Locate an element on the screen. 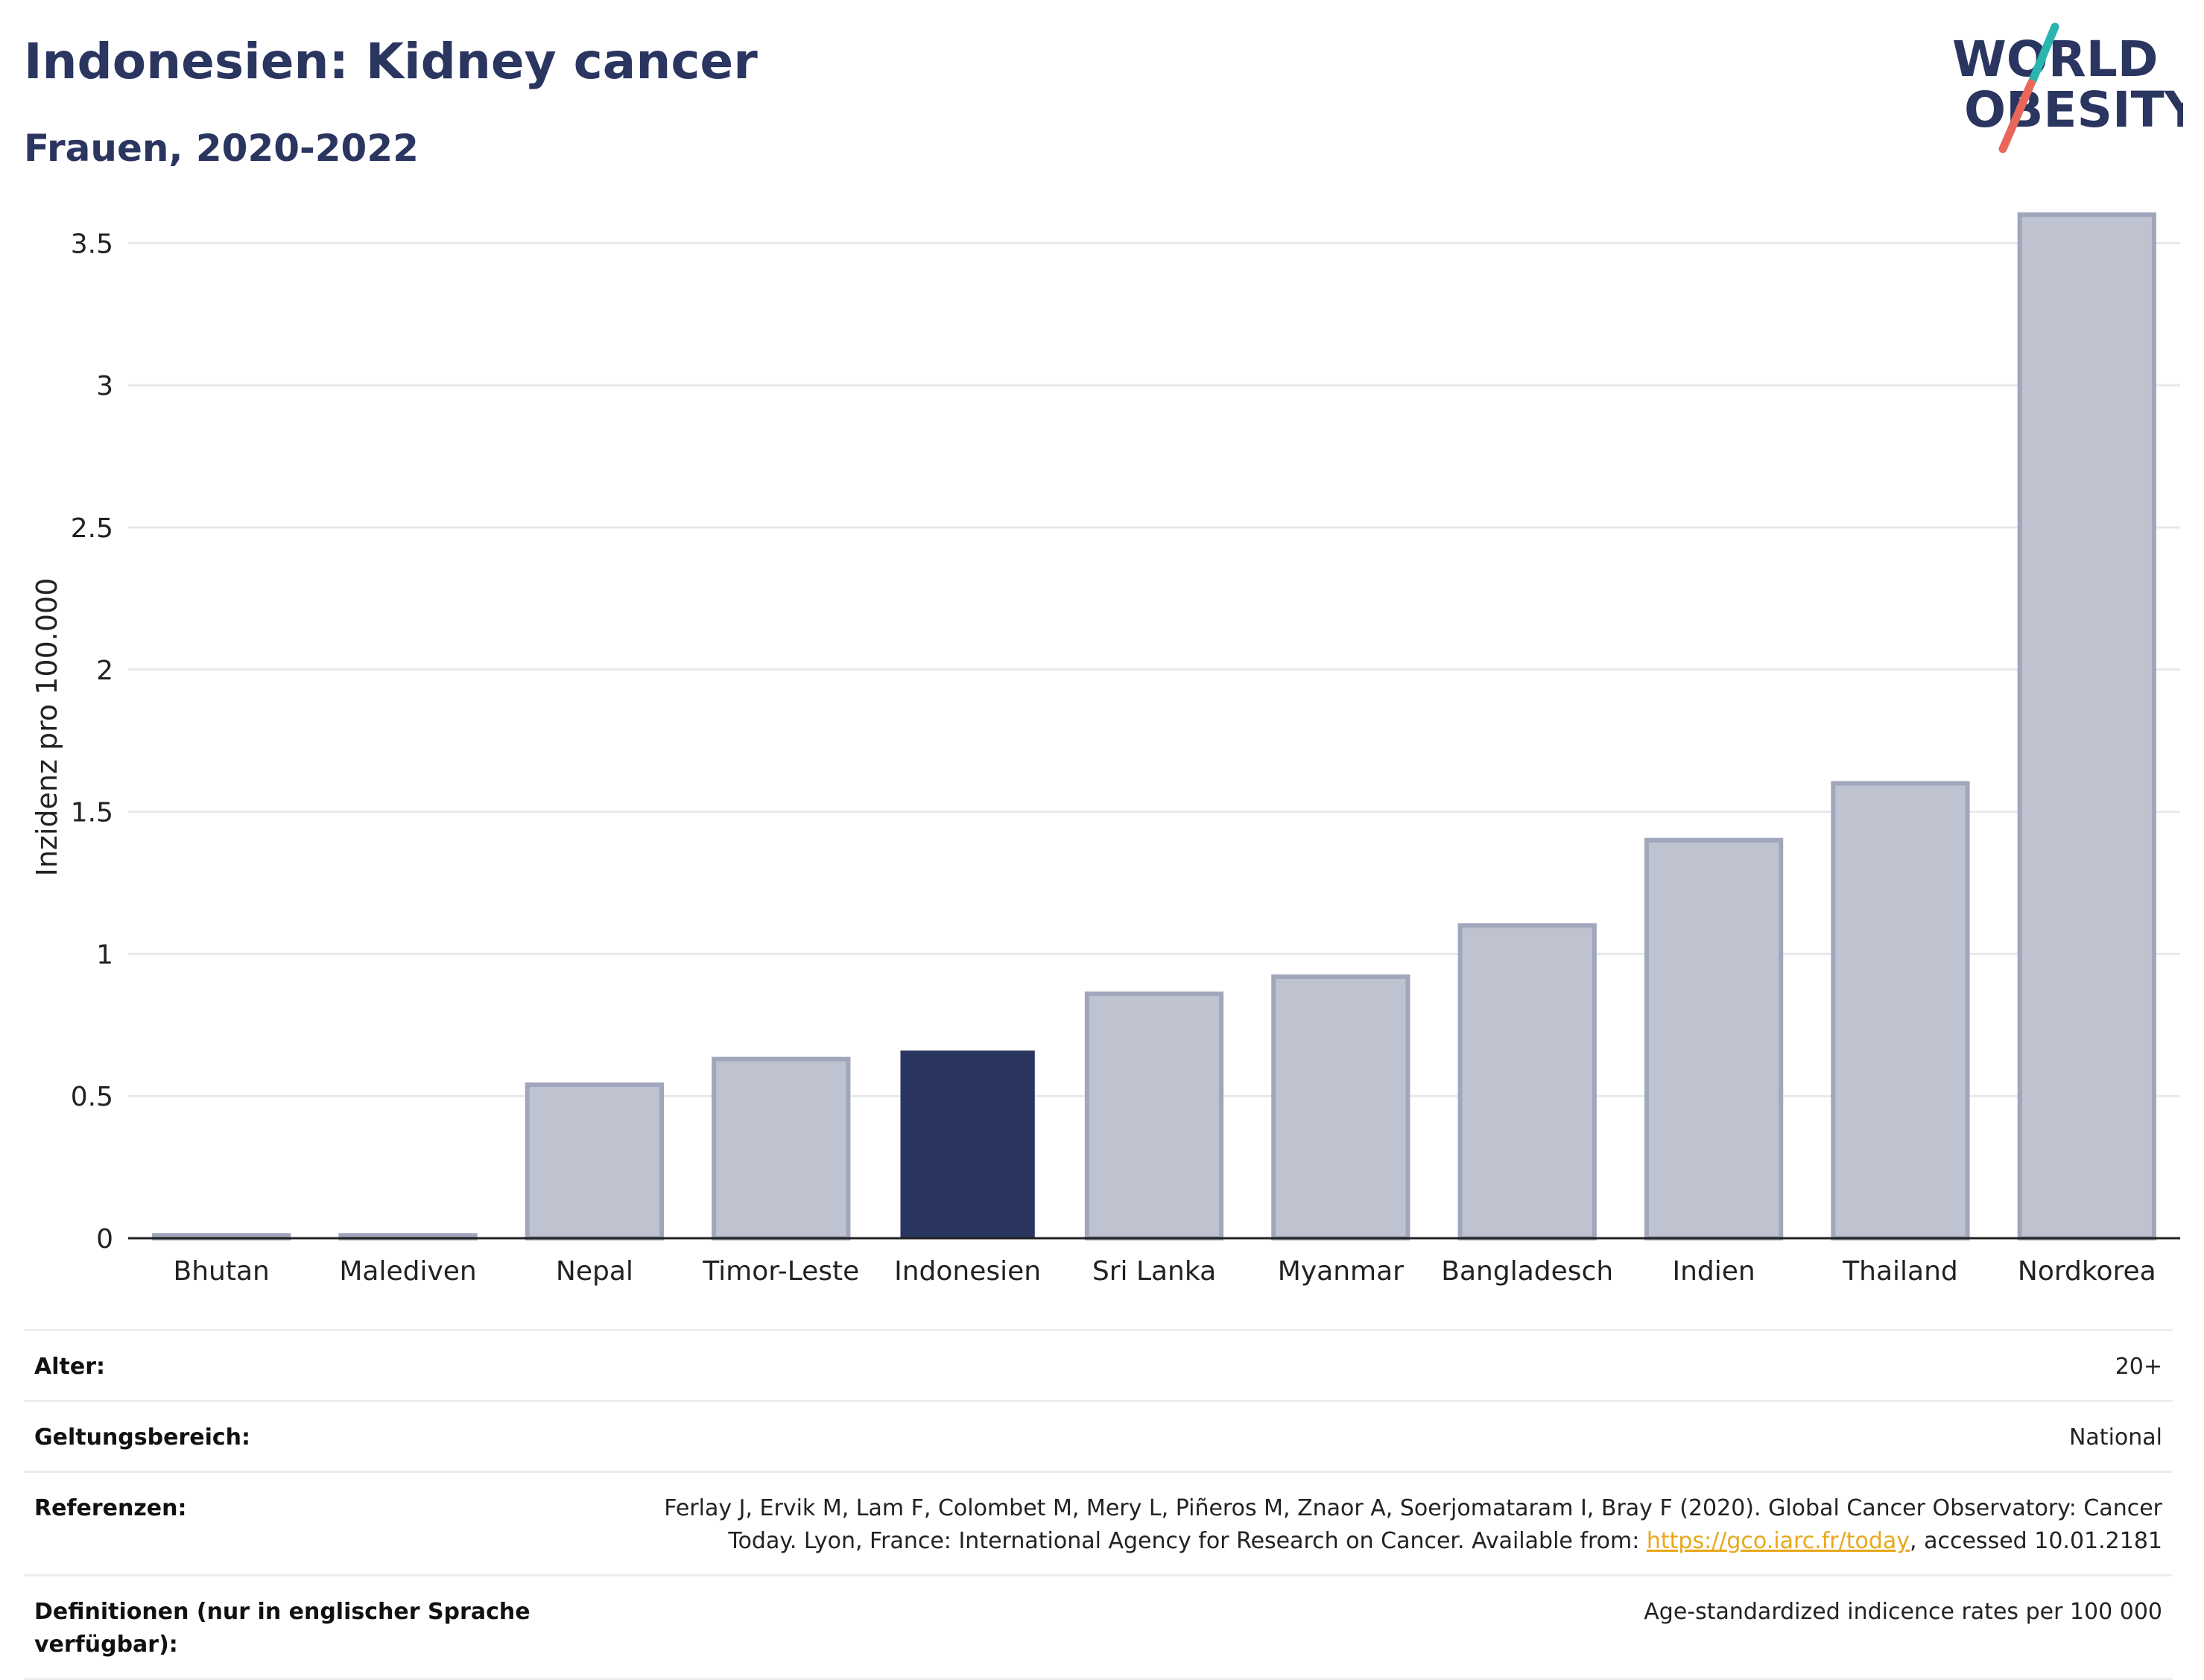  scope-label: Geltungsbereich: is located at coordinates (142, 1437).